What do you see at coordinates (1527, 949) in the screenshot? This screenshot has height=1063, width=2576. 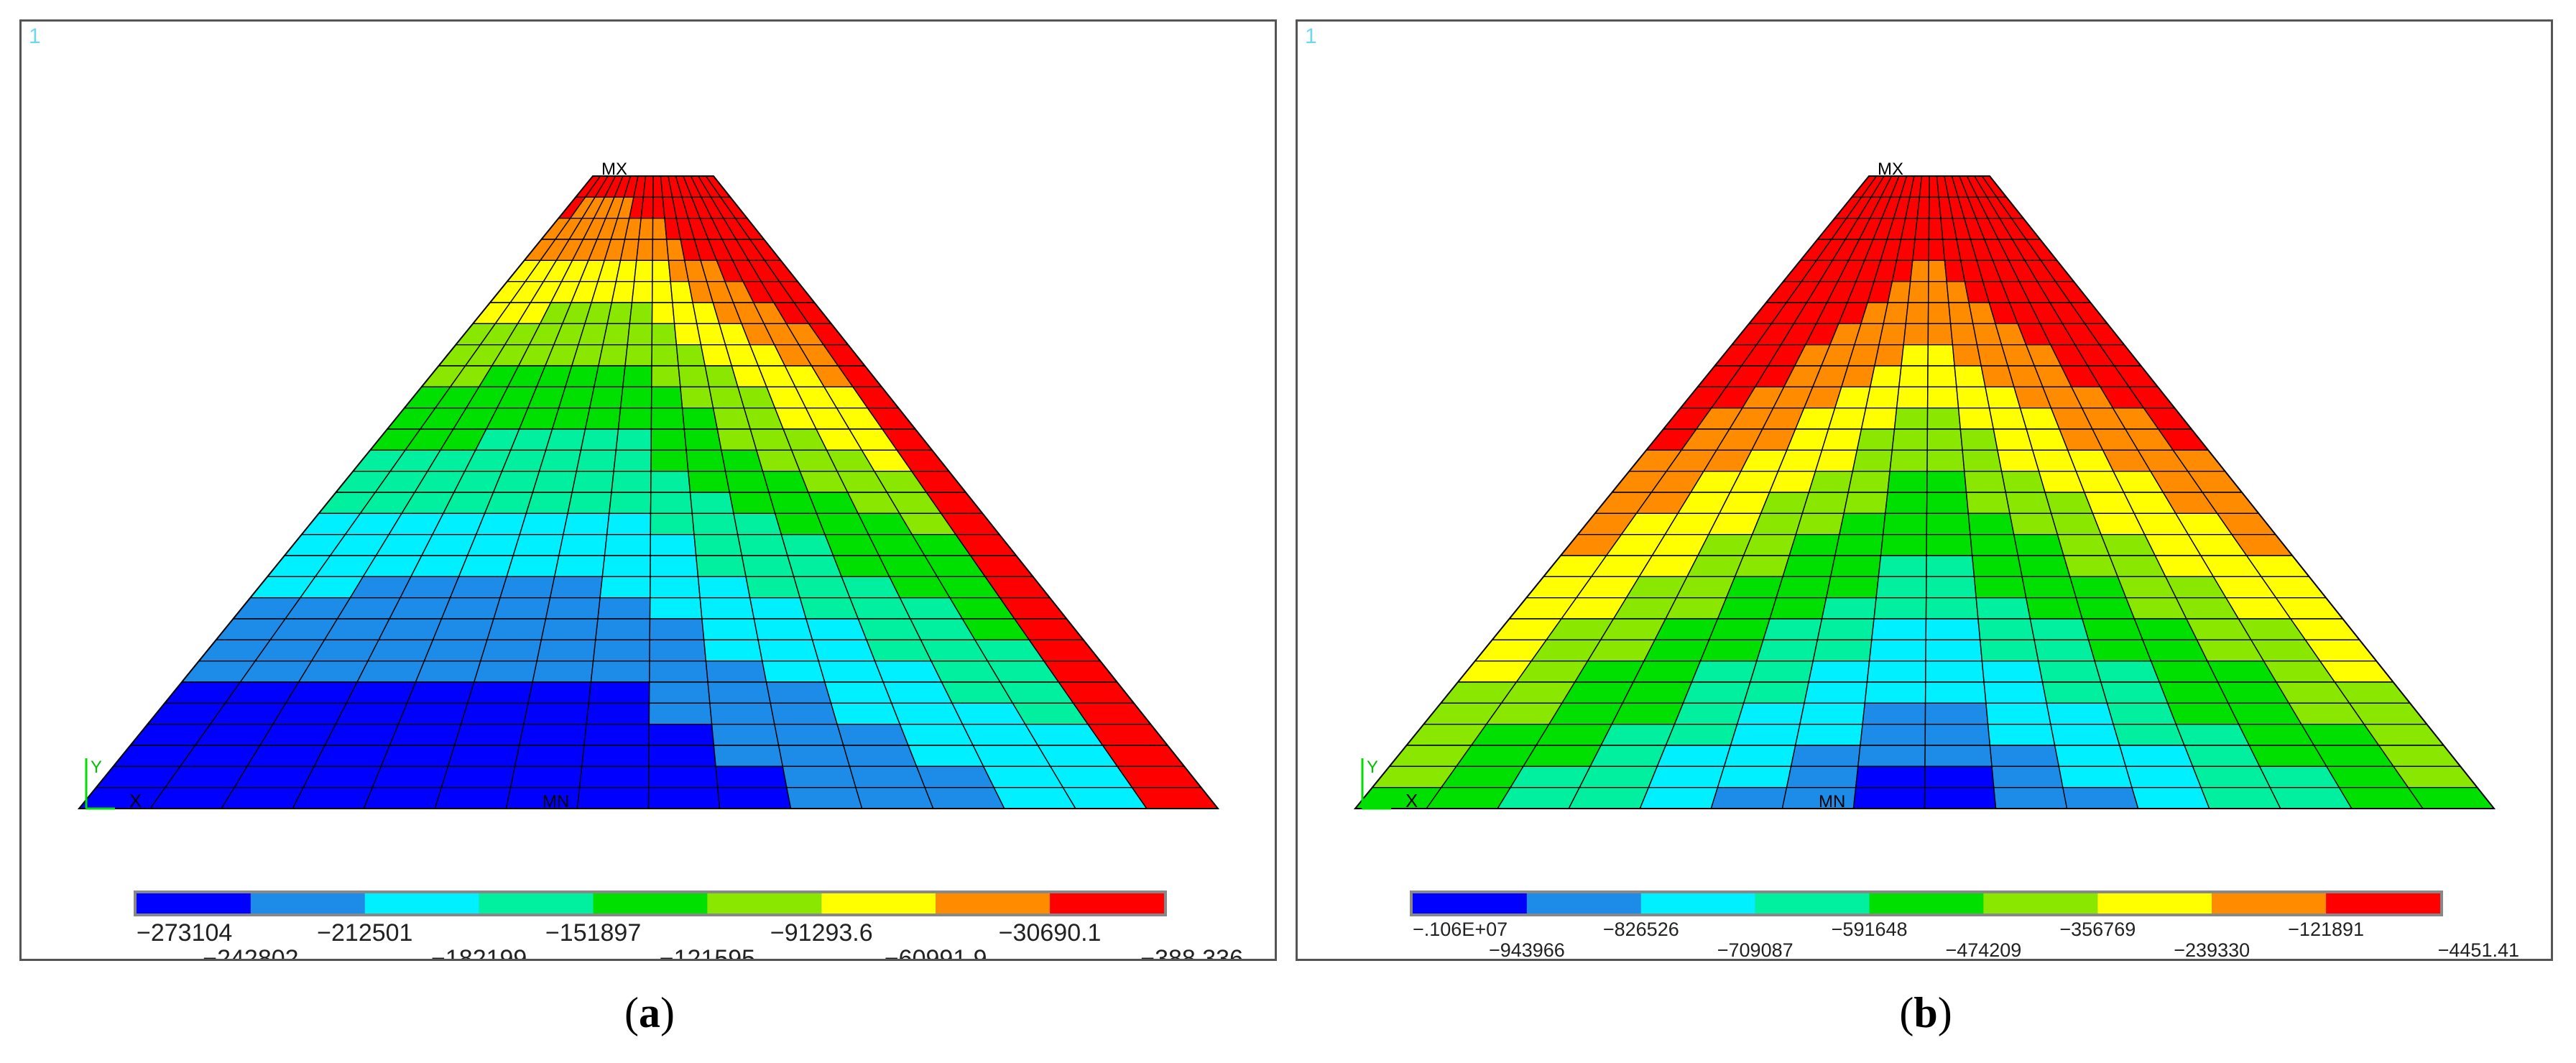 I see `legend-tick-label: −943966` at bounding box center [1527, 949].